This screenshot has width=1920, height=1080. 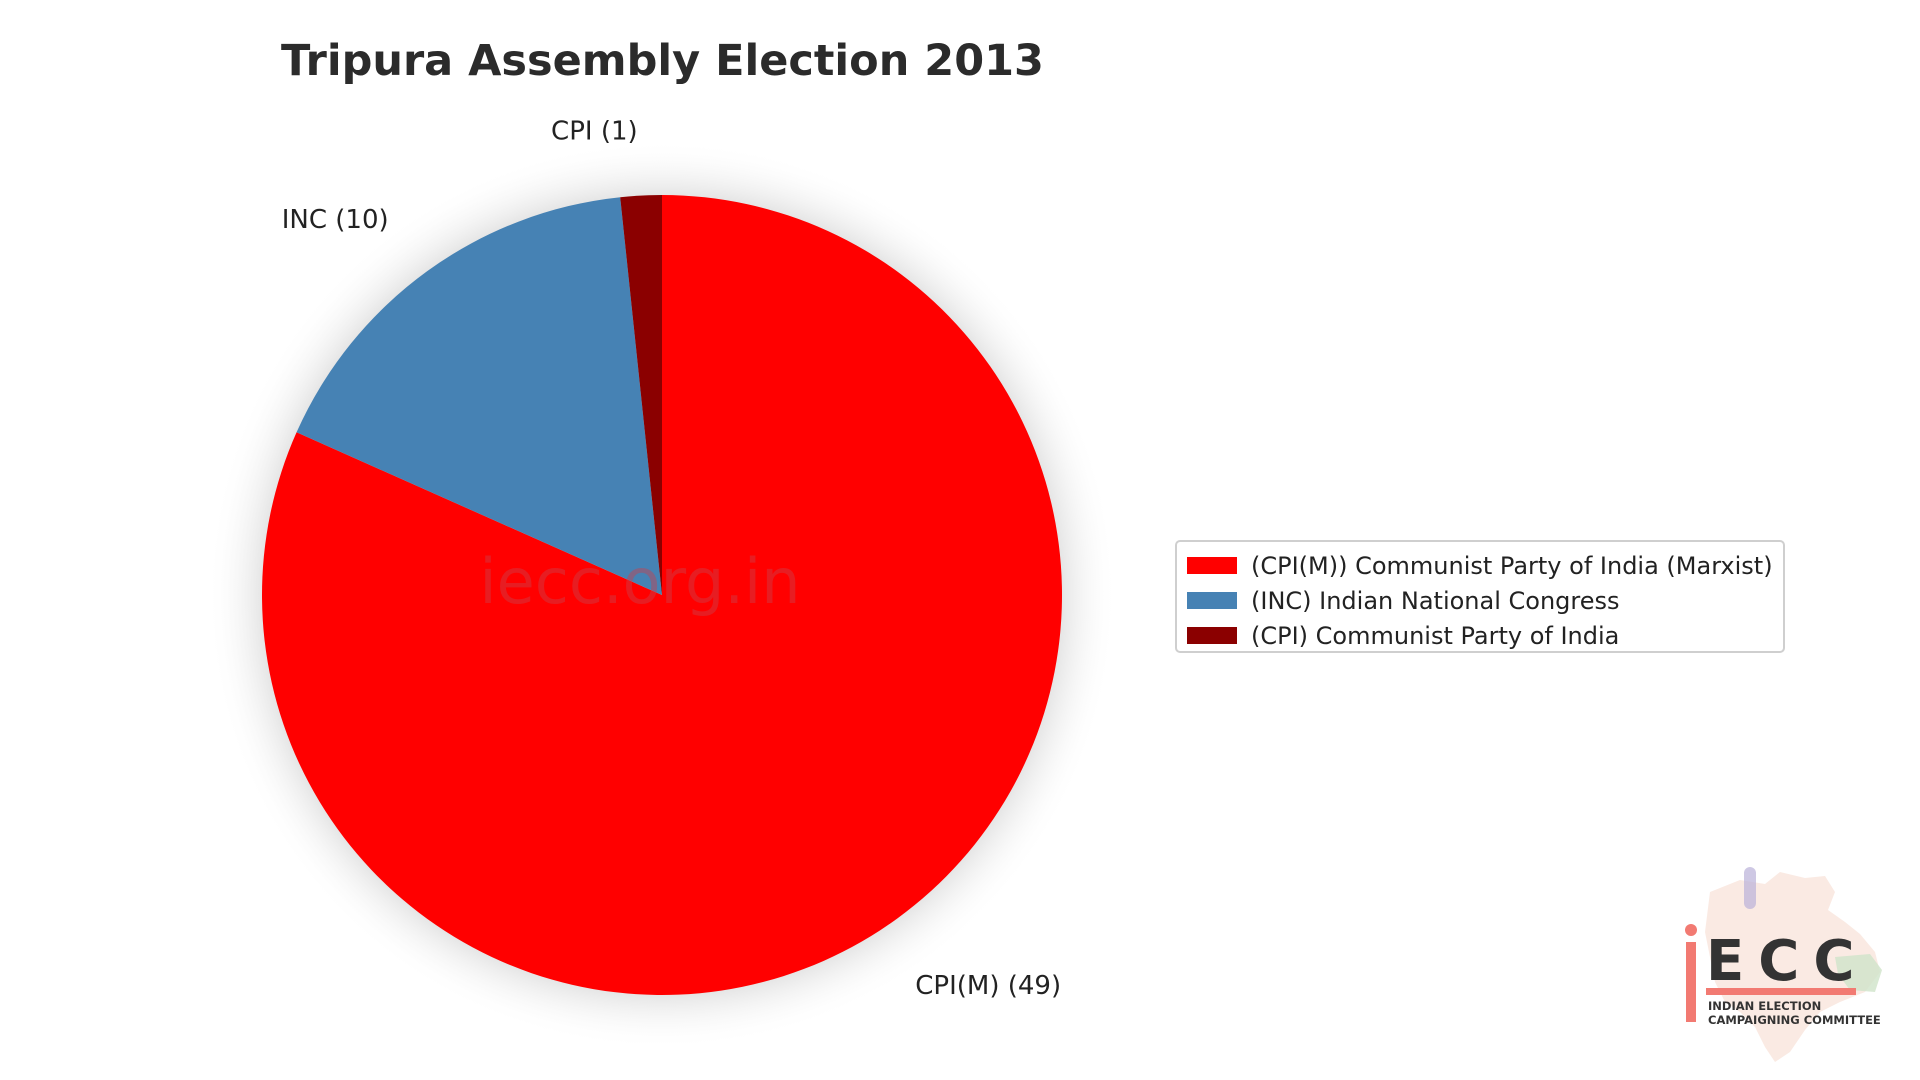 I want to click on logo-line-1: INDIAN ELECTION, so click(x=1764, y=1006).